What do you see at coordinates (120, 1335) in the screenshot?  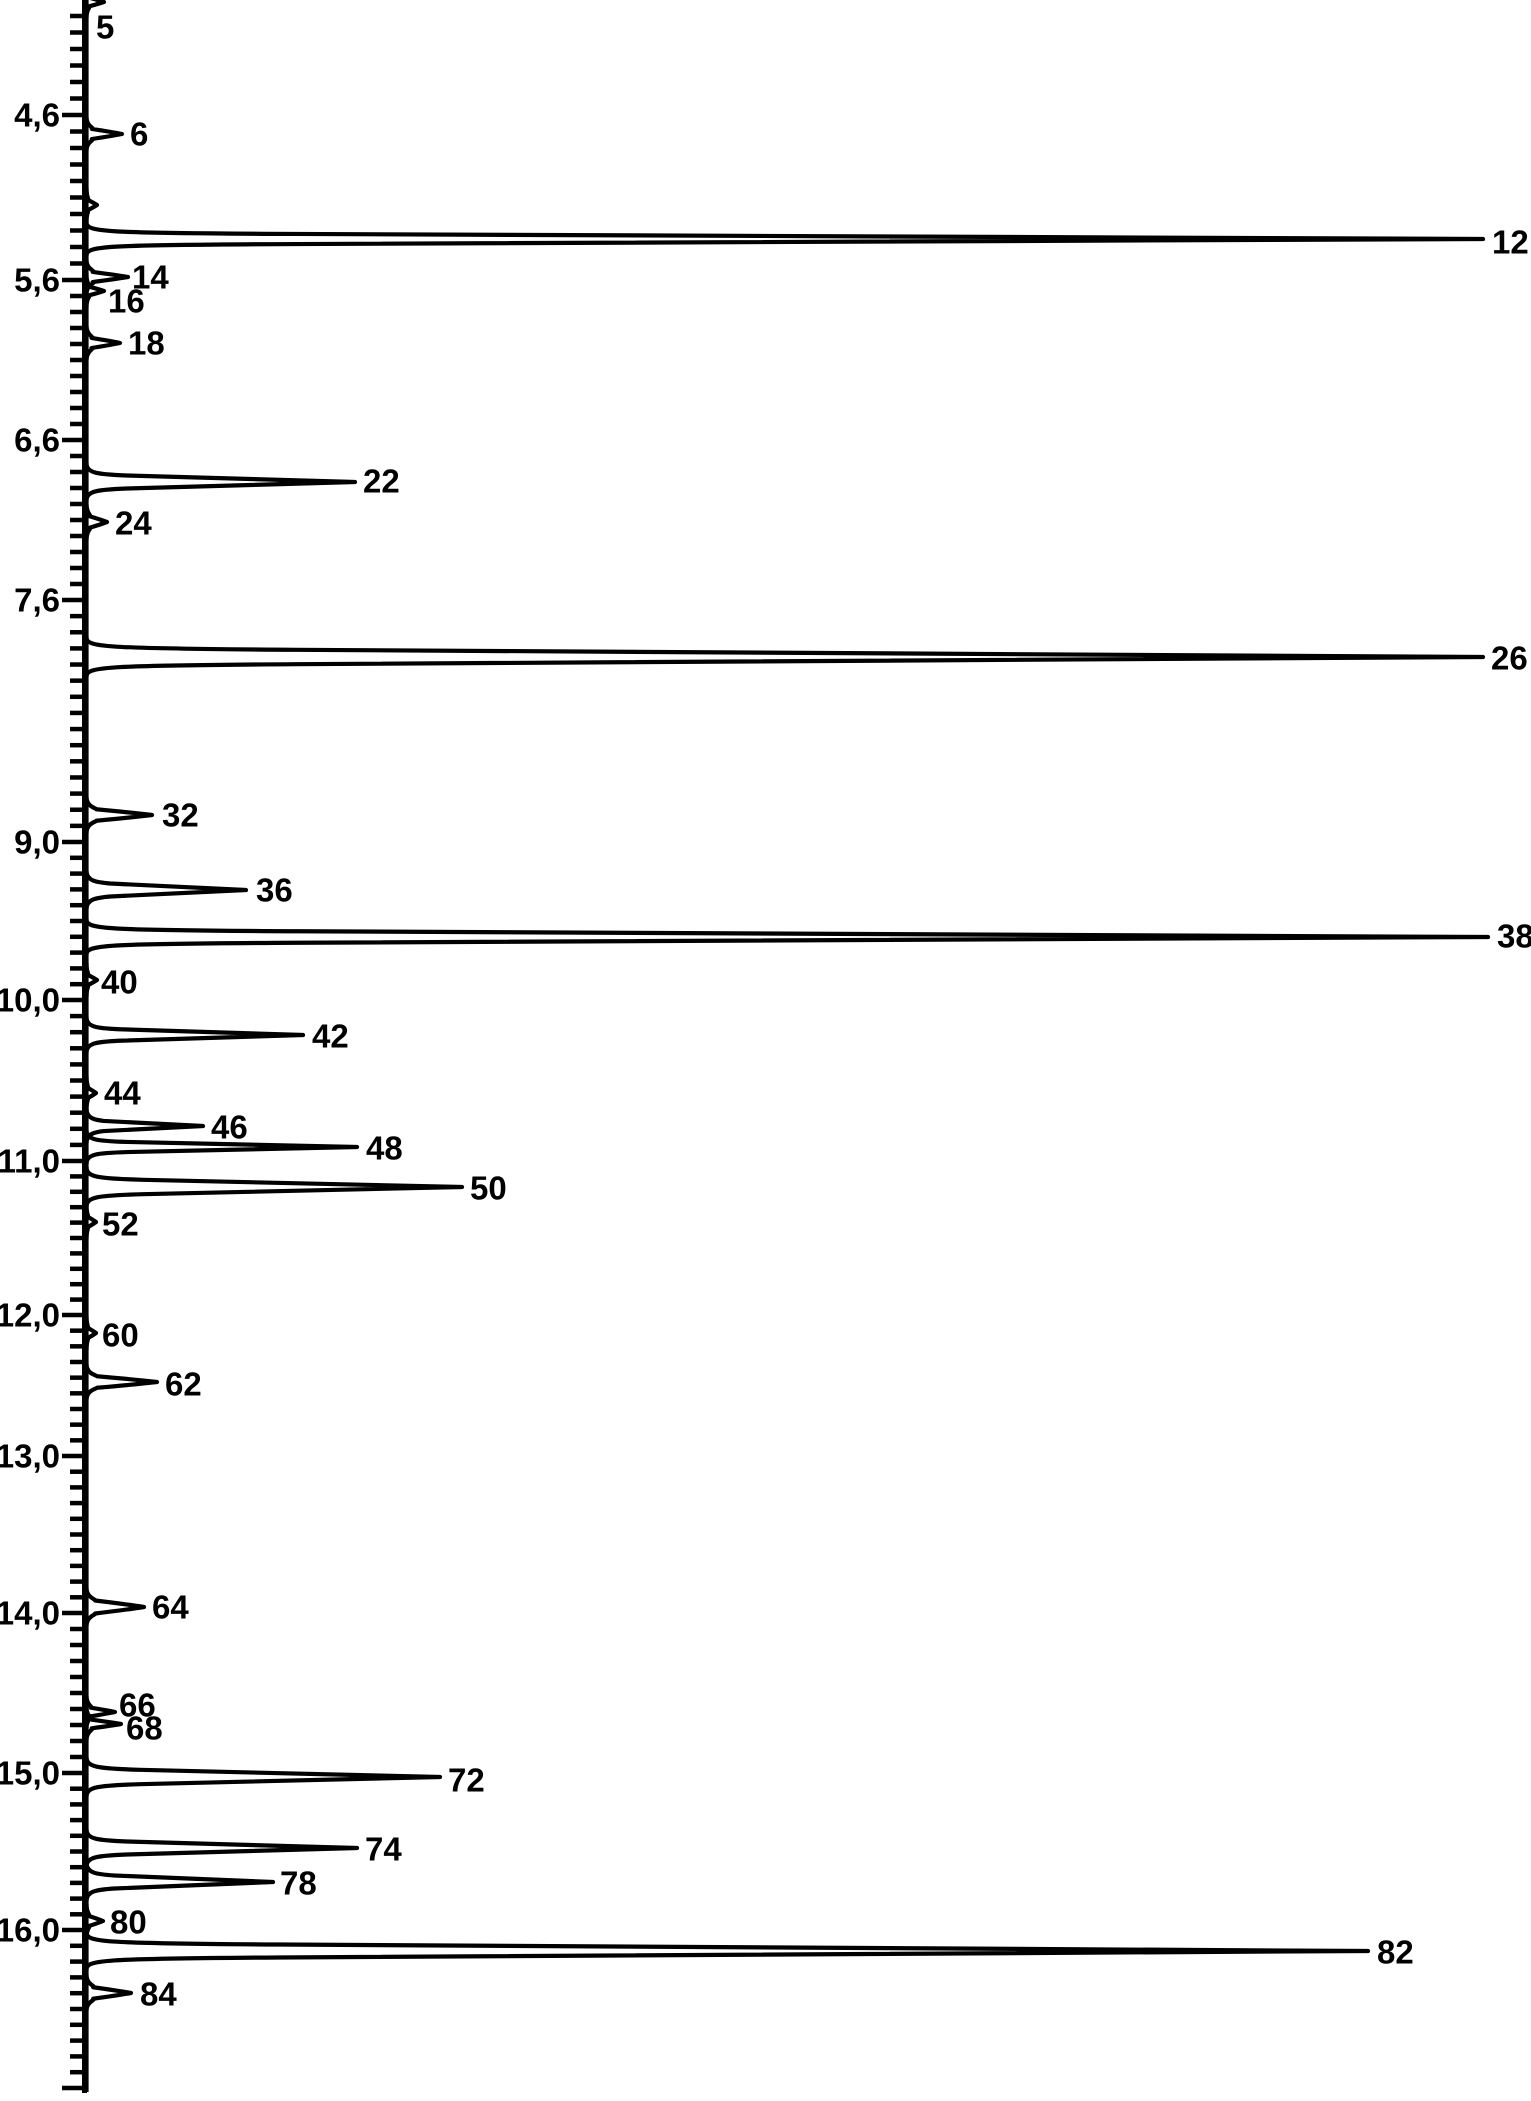 I see `peak-label-60: 60` at bounding box center [120, 1335].